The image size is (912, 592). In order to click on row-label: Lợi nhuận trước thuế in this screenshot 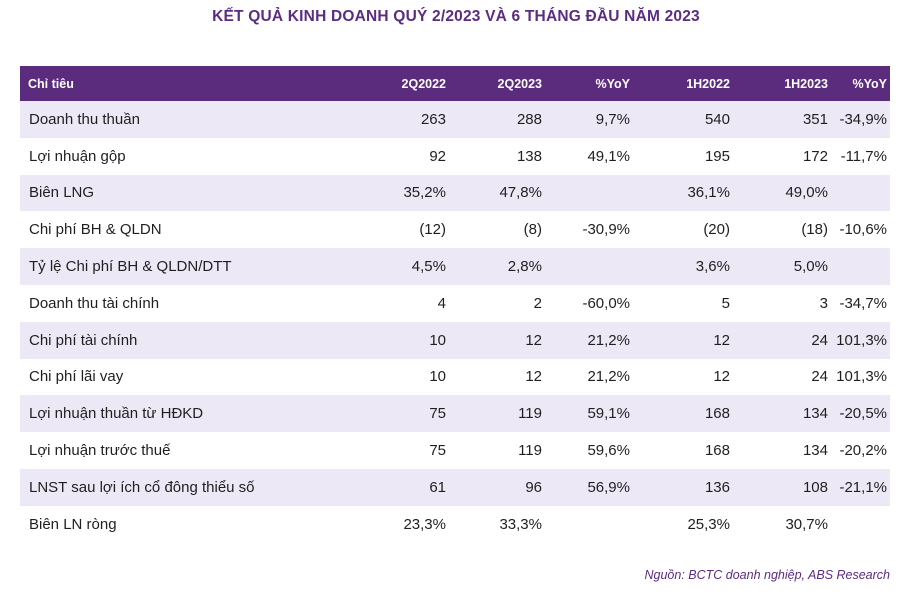, I will do `click(100, 451)`.